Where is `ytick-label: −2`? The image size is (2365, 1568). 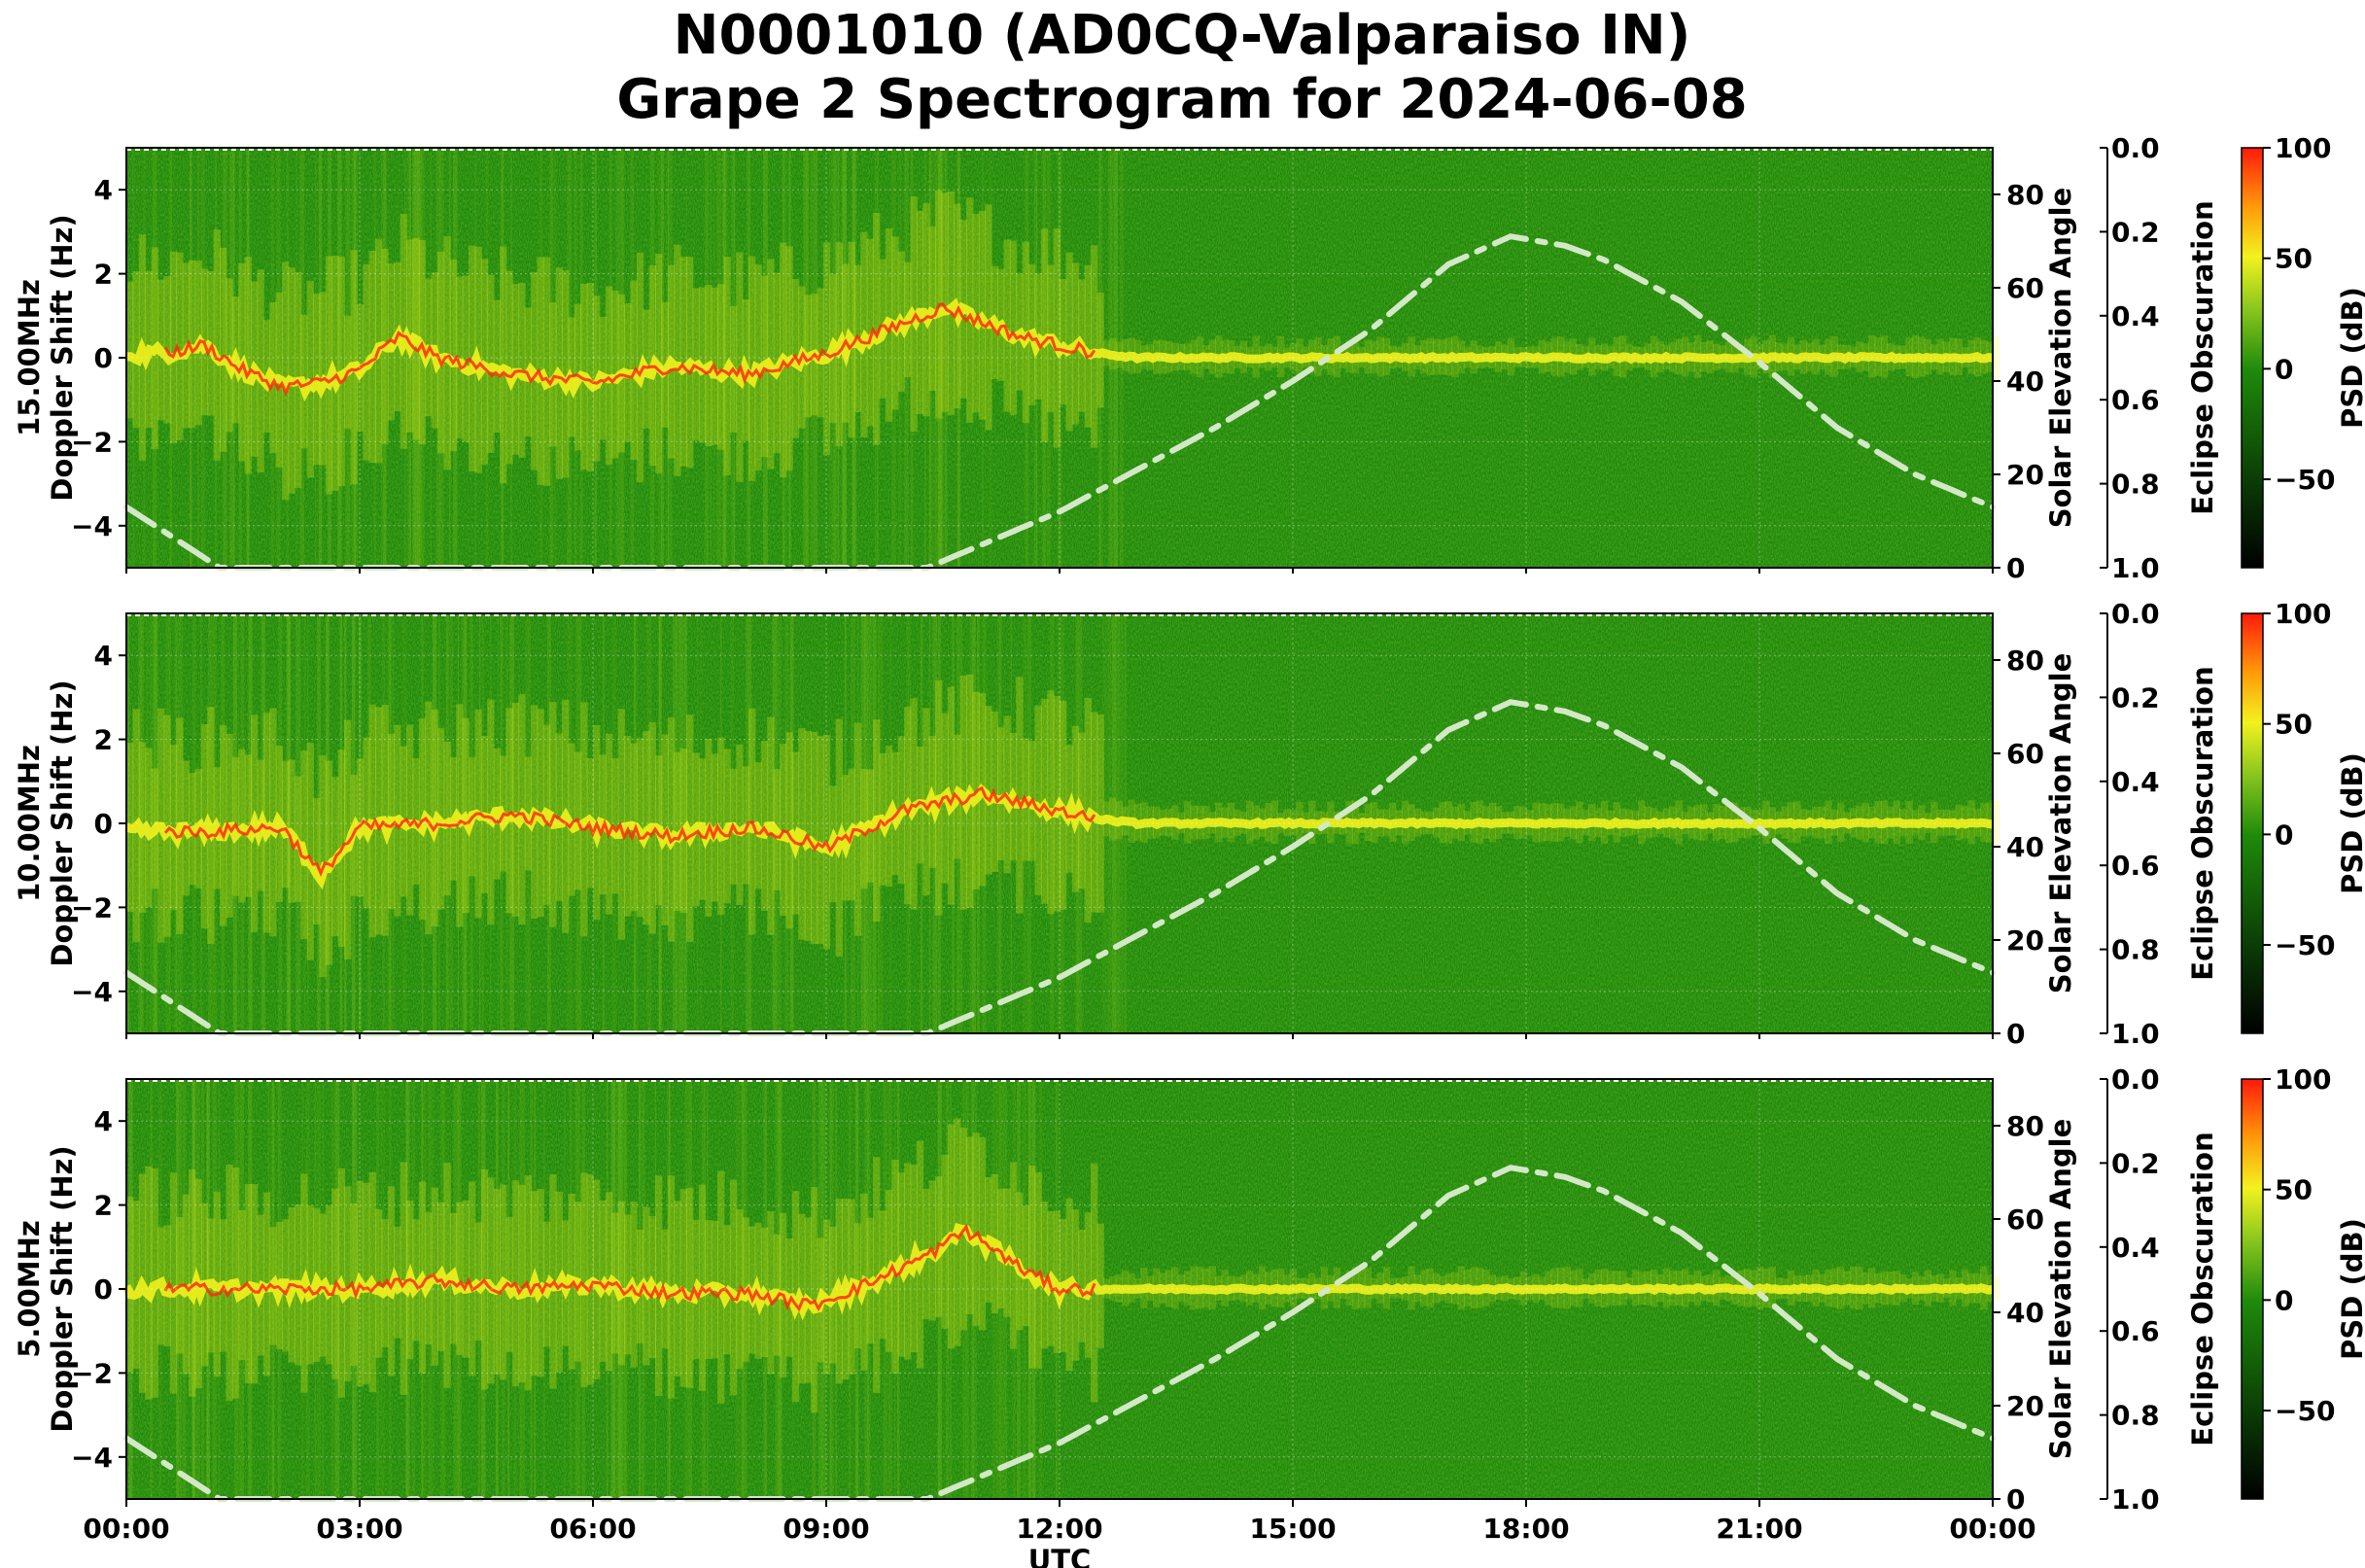
ytick-label: −2 is located at coordinates (92, 907).